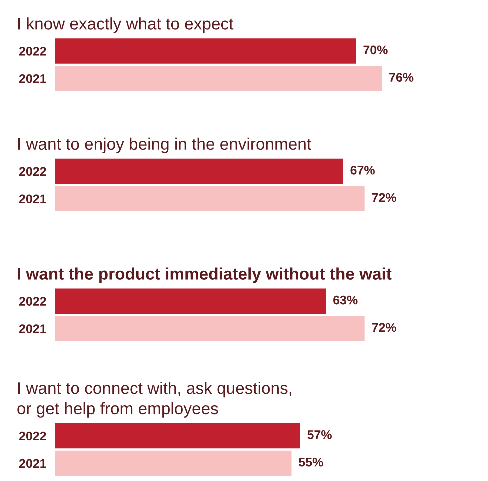 This screenshot has height=481, width=488. What do you see at coordinates (126, 26) in the screenshot?
I see `chart-title: I know exactly what to expect` at bounding box center [126, 26].